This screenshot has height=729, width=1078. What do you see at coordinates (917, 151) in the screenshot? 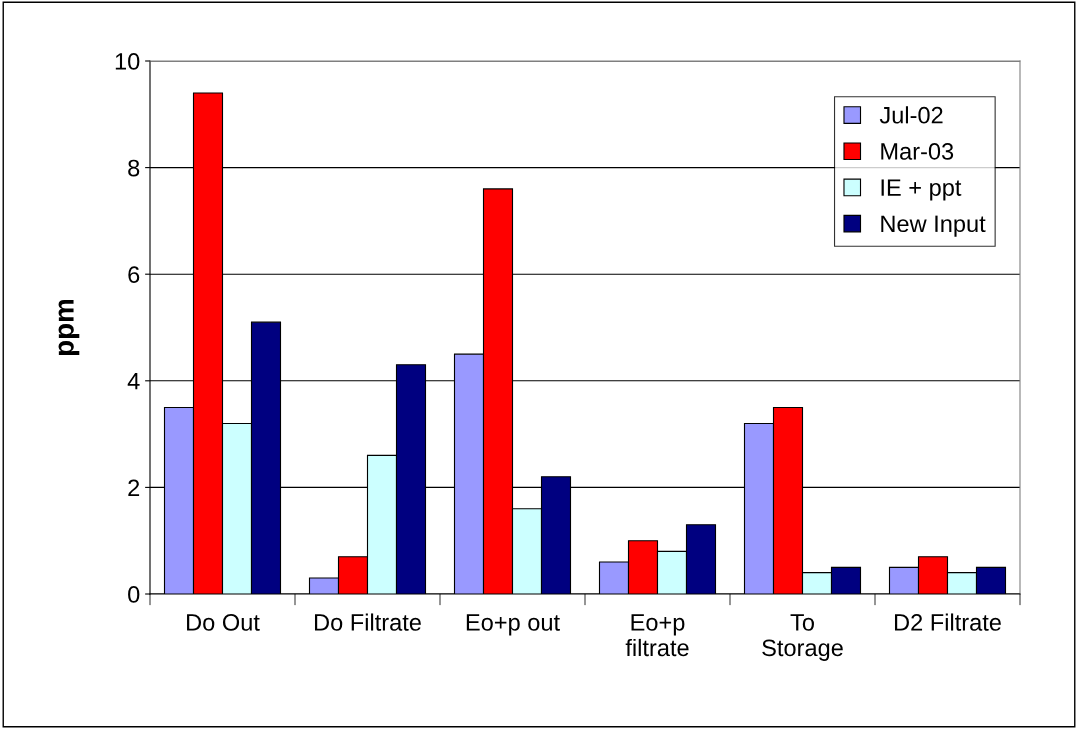
I see `legend-label: Mar-03` at bounding box center [917, 151].